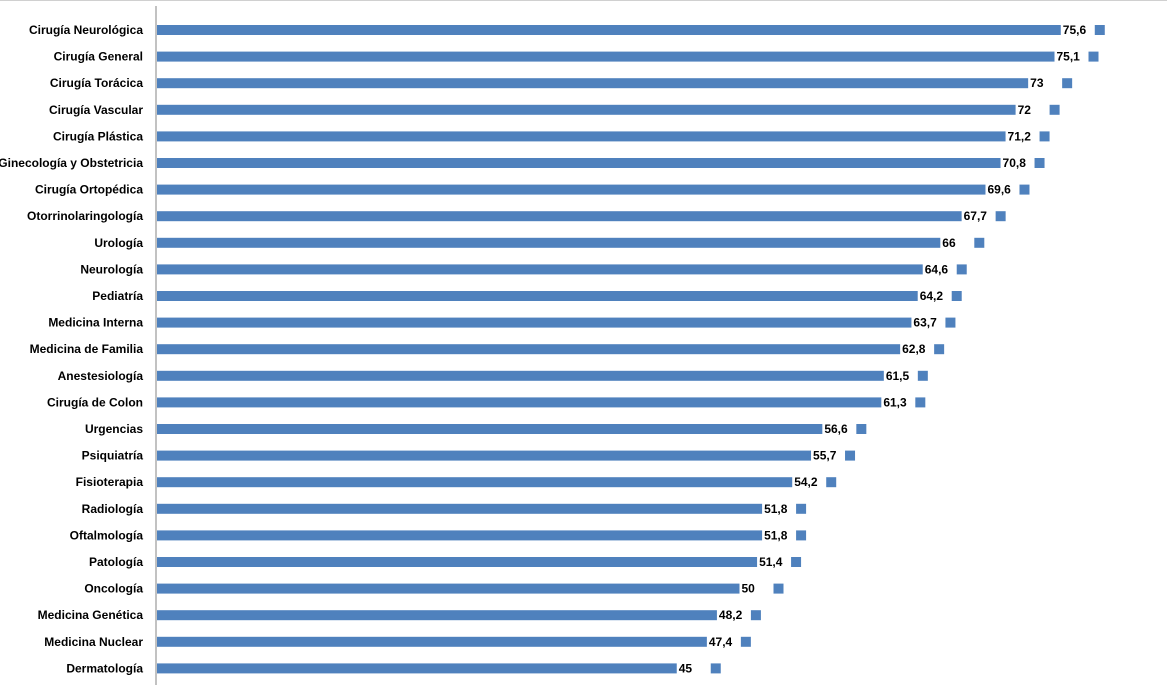 The width and height of the screenshot is (1167, 685). Describe the element at coordinates (87, 349) in the screenshot. I see `category-label: Medicina de Familia` at that location.